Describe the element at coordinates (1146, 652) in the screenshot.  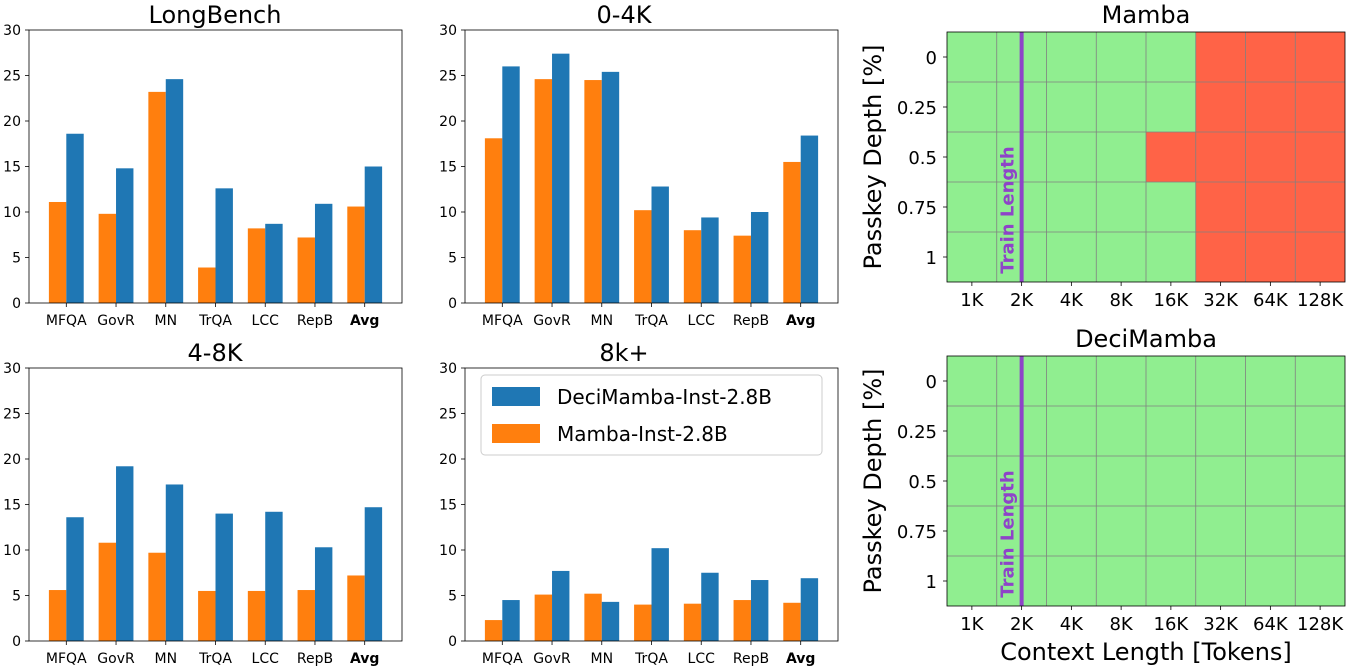
I see `heatmap-xlabel: Context Length [Tokens]` at that location.